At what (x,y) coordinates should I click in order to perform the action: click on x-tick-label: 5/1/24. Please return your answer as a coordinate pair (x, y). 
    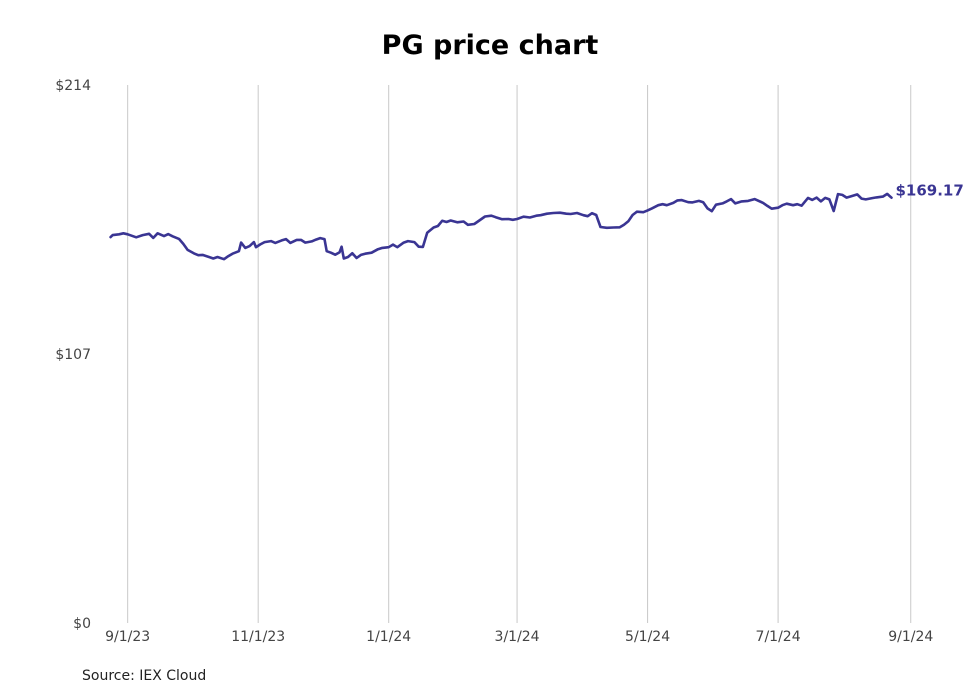
    Looking at the image, I should click on (647, 637).